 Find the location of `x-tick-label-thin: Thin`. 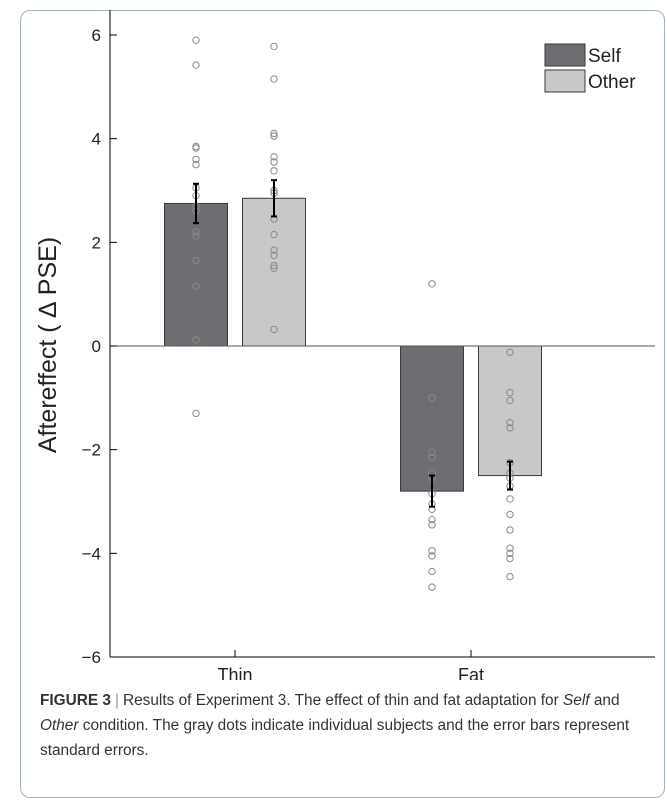

x-tick-label-thin: Thin is located at coordinates (234, 672).